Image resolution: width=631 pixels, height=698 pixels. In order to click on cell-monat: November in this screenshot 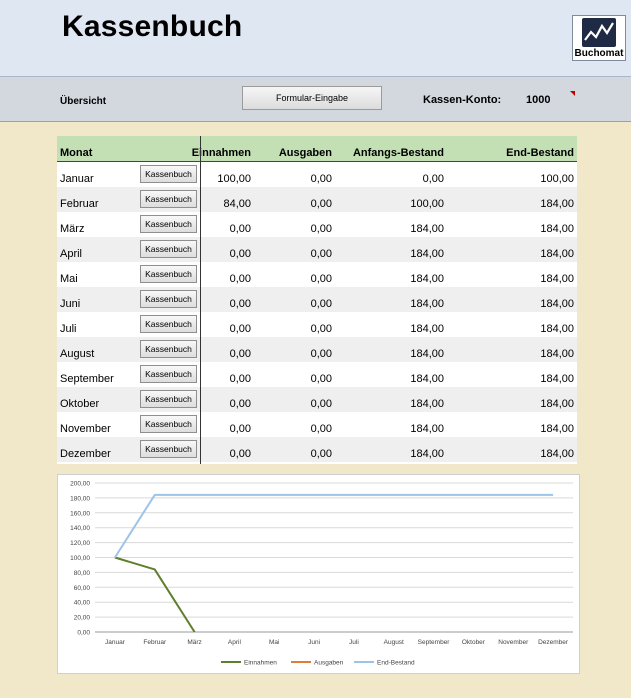, I will do `click(85, 429)`.